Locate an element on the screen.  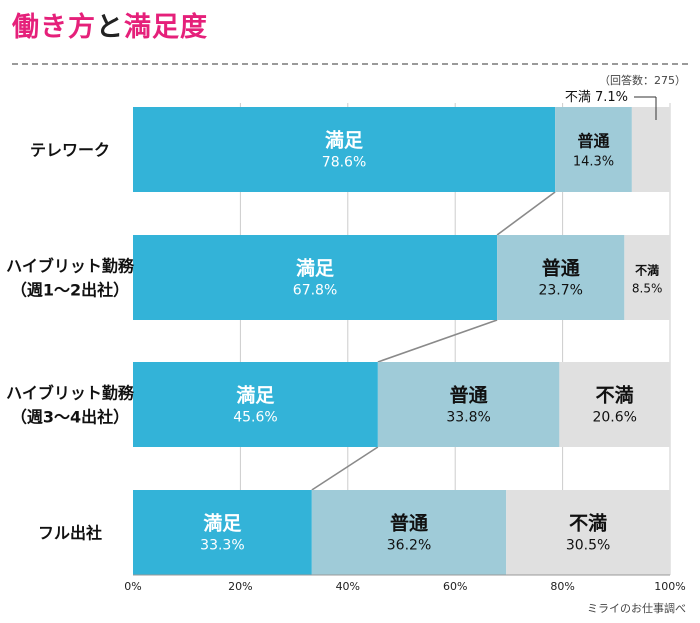
title-part-3: 満足度 is located at coordinates (166, 27).